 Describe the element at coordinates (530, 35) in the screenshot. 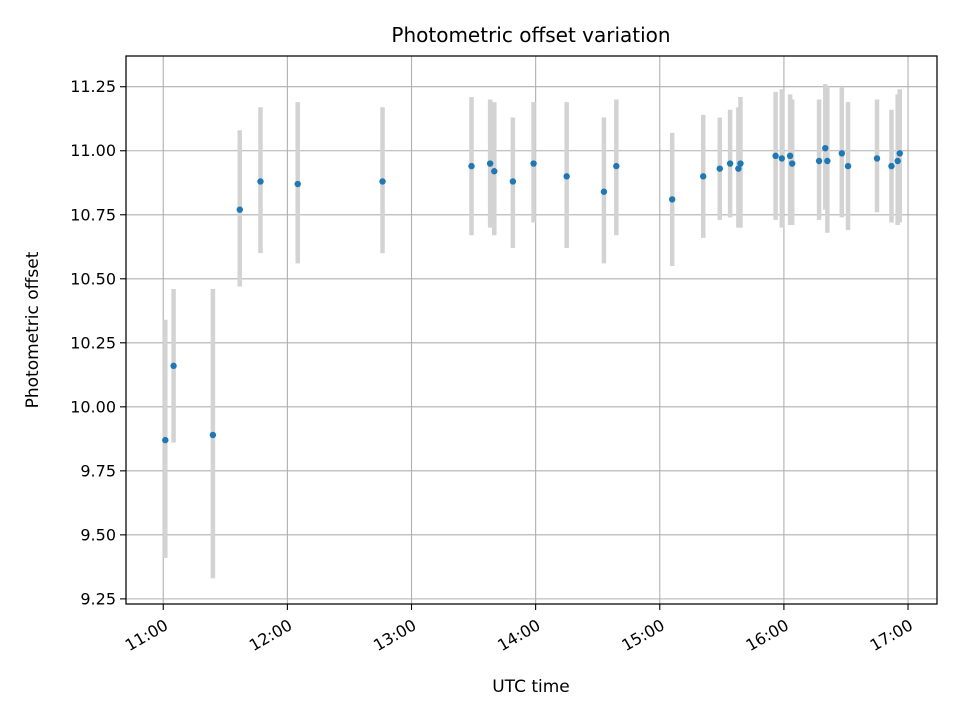

I see `chart-title: Photometric offset variation` at that location.